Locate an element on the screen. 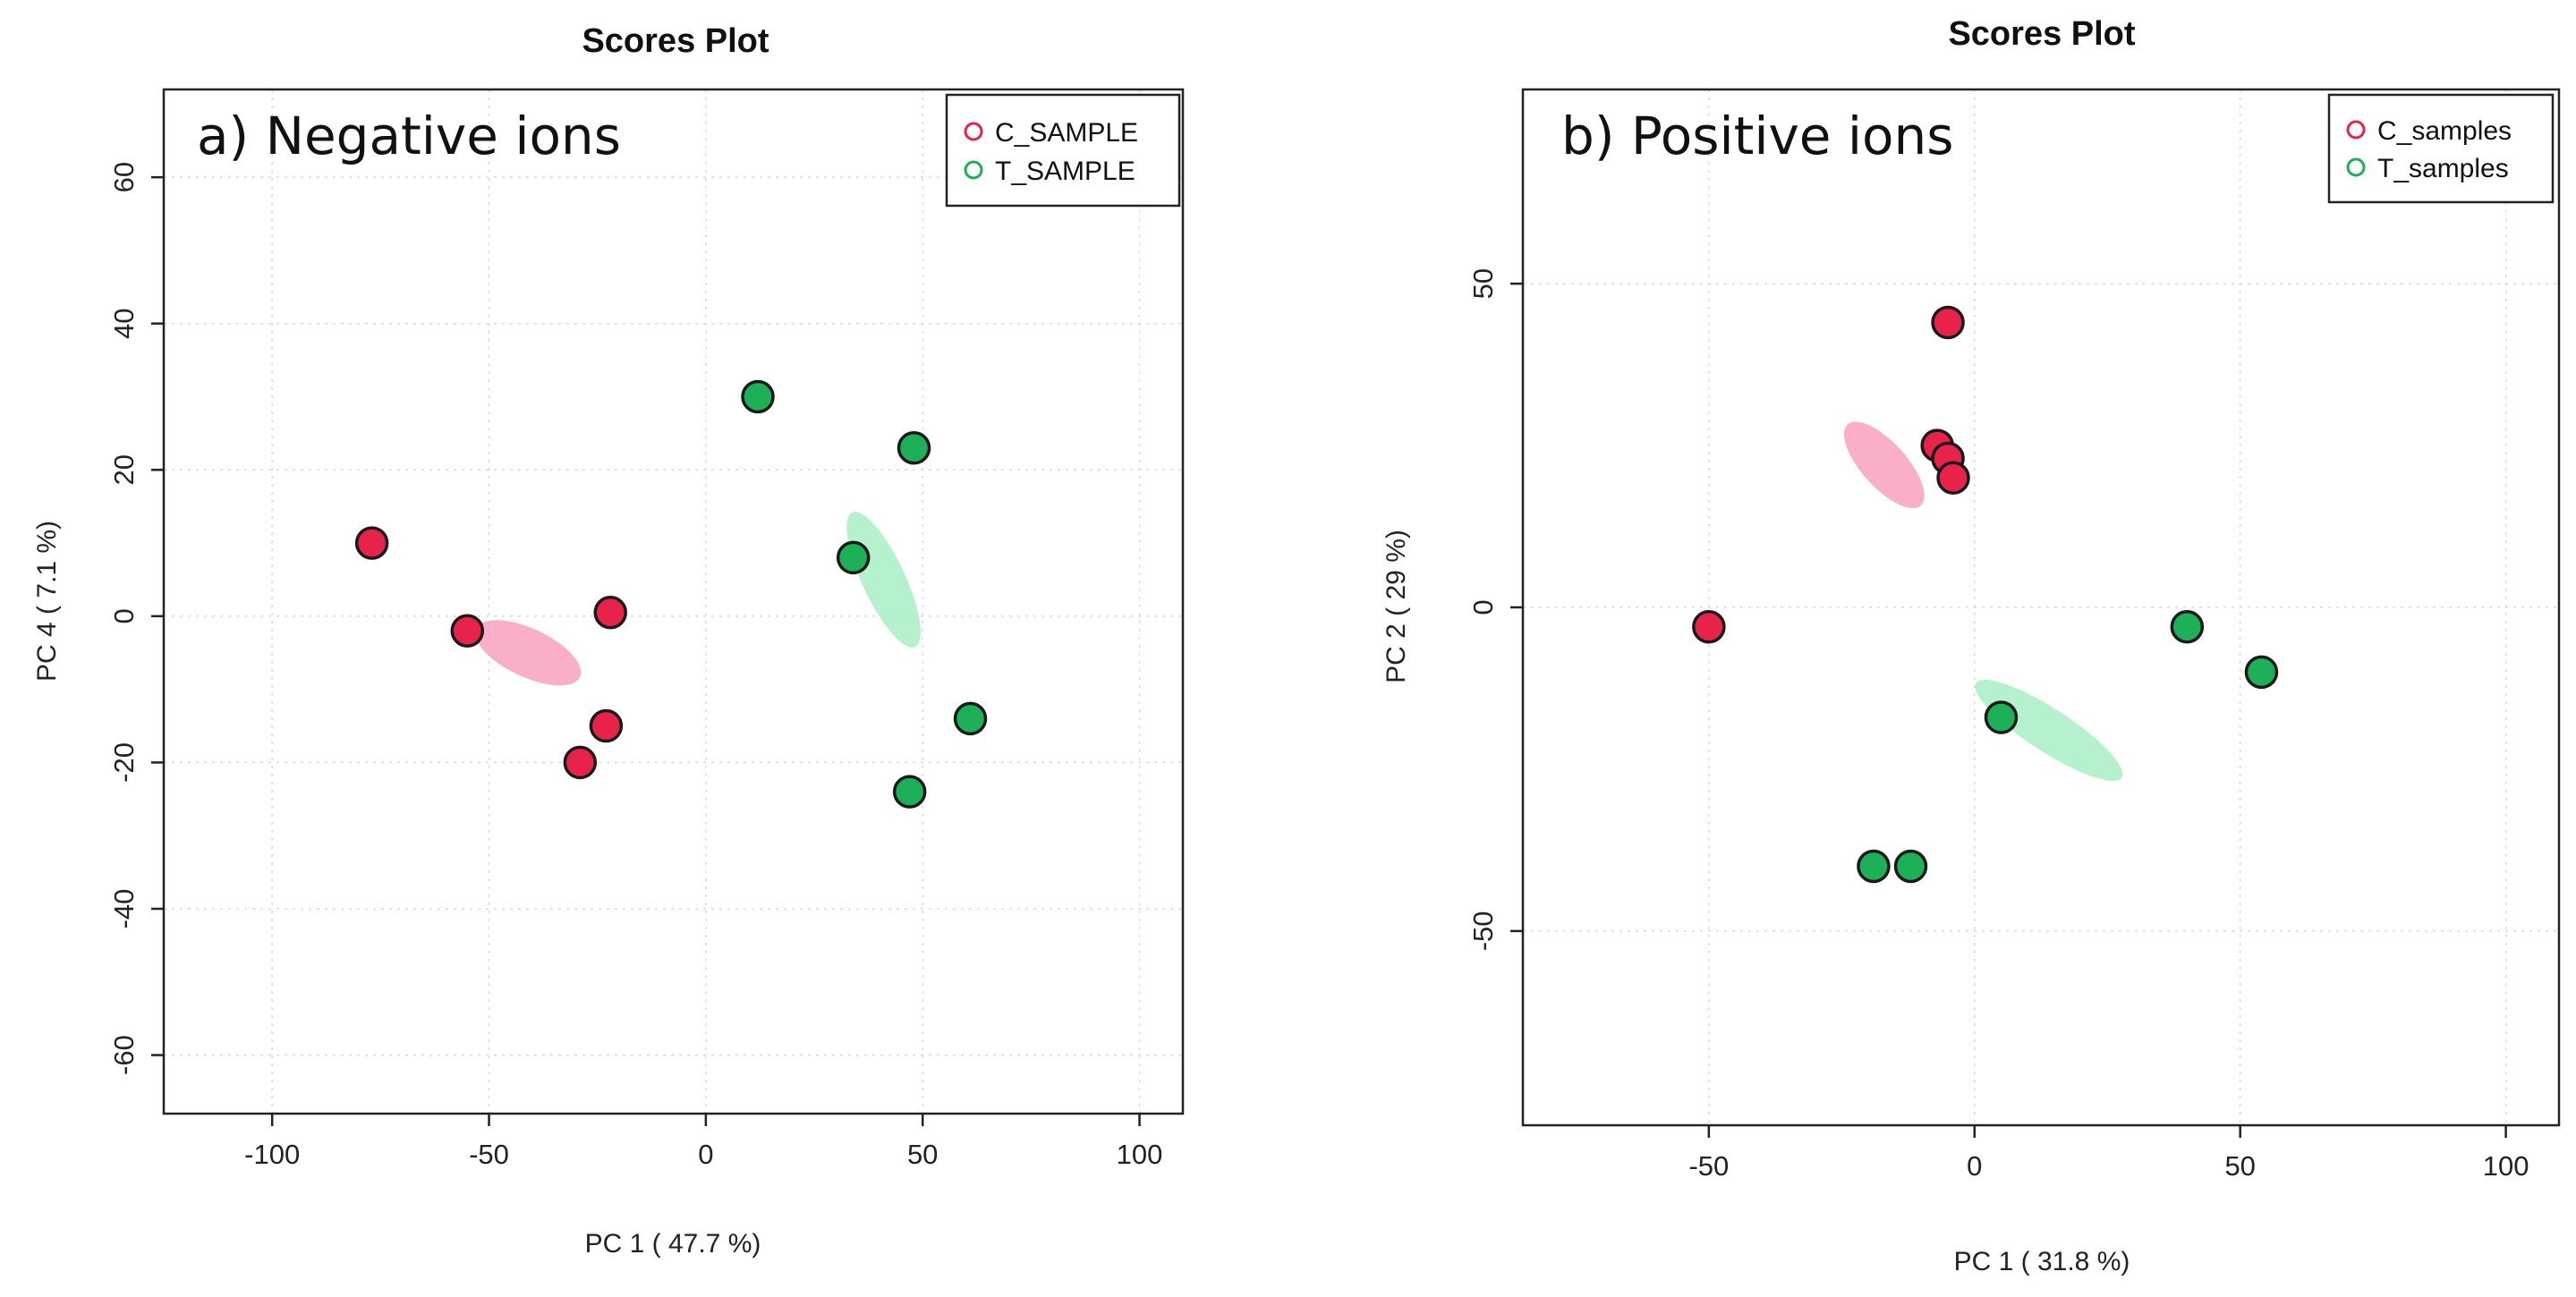  ellipse-c-samples is located at coordinates (1884, 465).